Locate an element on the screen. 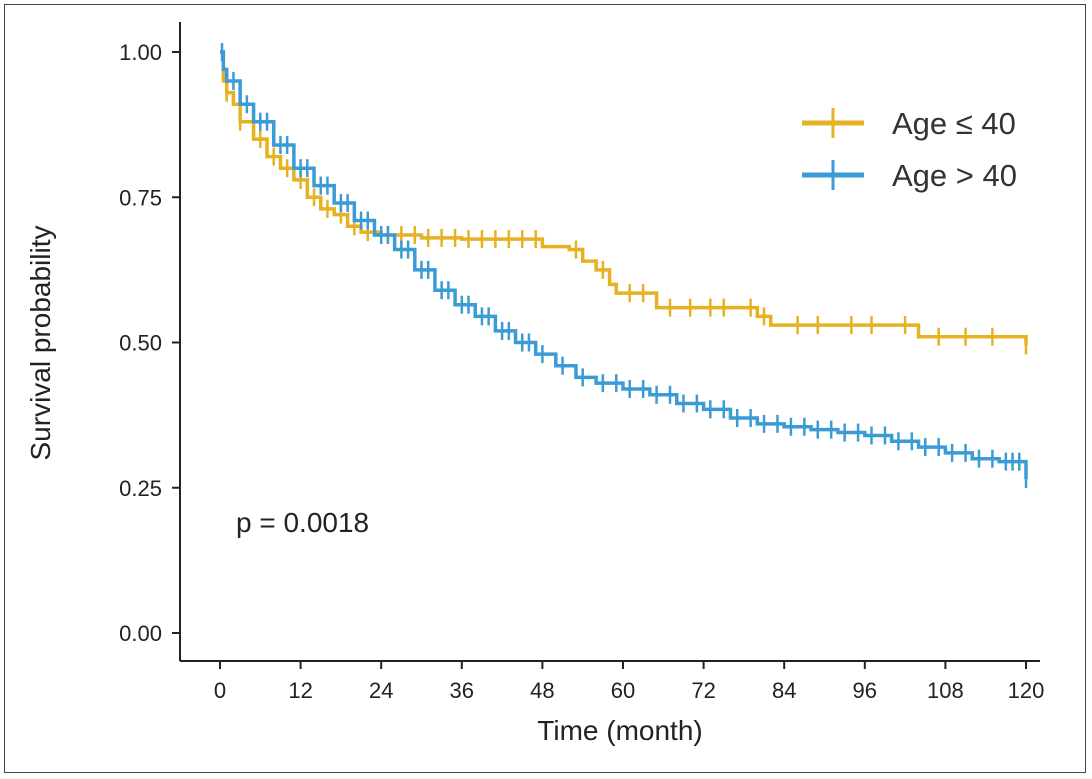 The height and width of the screenshot is (779, 1092). p-value-annotation: p = 0.0018 is located at coordinates (302, 522).